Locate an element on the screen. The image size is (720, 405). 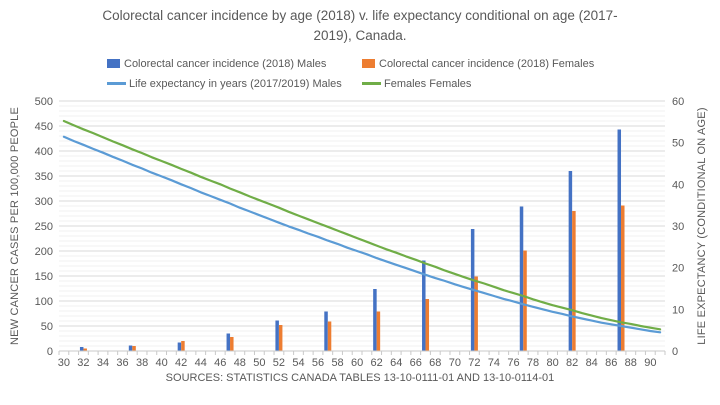
left-axis-tick-label: 300 is located at coordinates (44, 202).